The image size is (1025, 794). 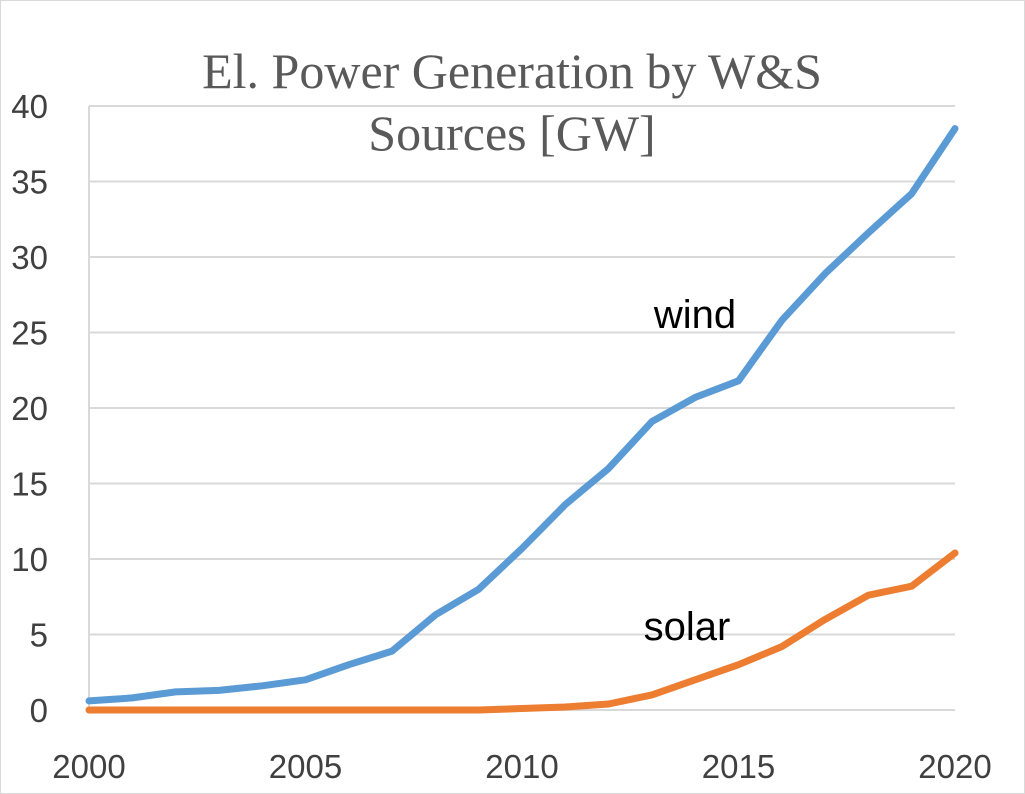 What do you see at coordinates (29, 408) in the screenshot?
I see `y-tick-label: 20` at bounding box center [29, 408].